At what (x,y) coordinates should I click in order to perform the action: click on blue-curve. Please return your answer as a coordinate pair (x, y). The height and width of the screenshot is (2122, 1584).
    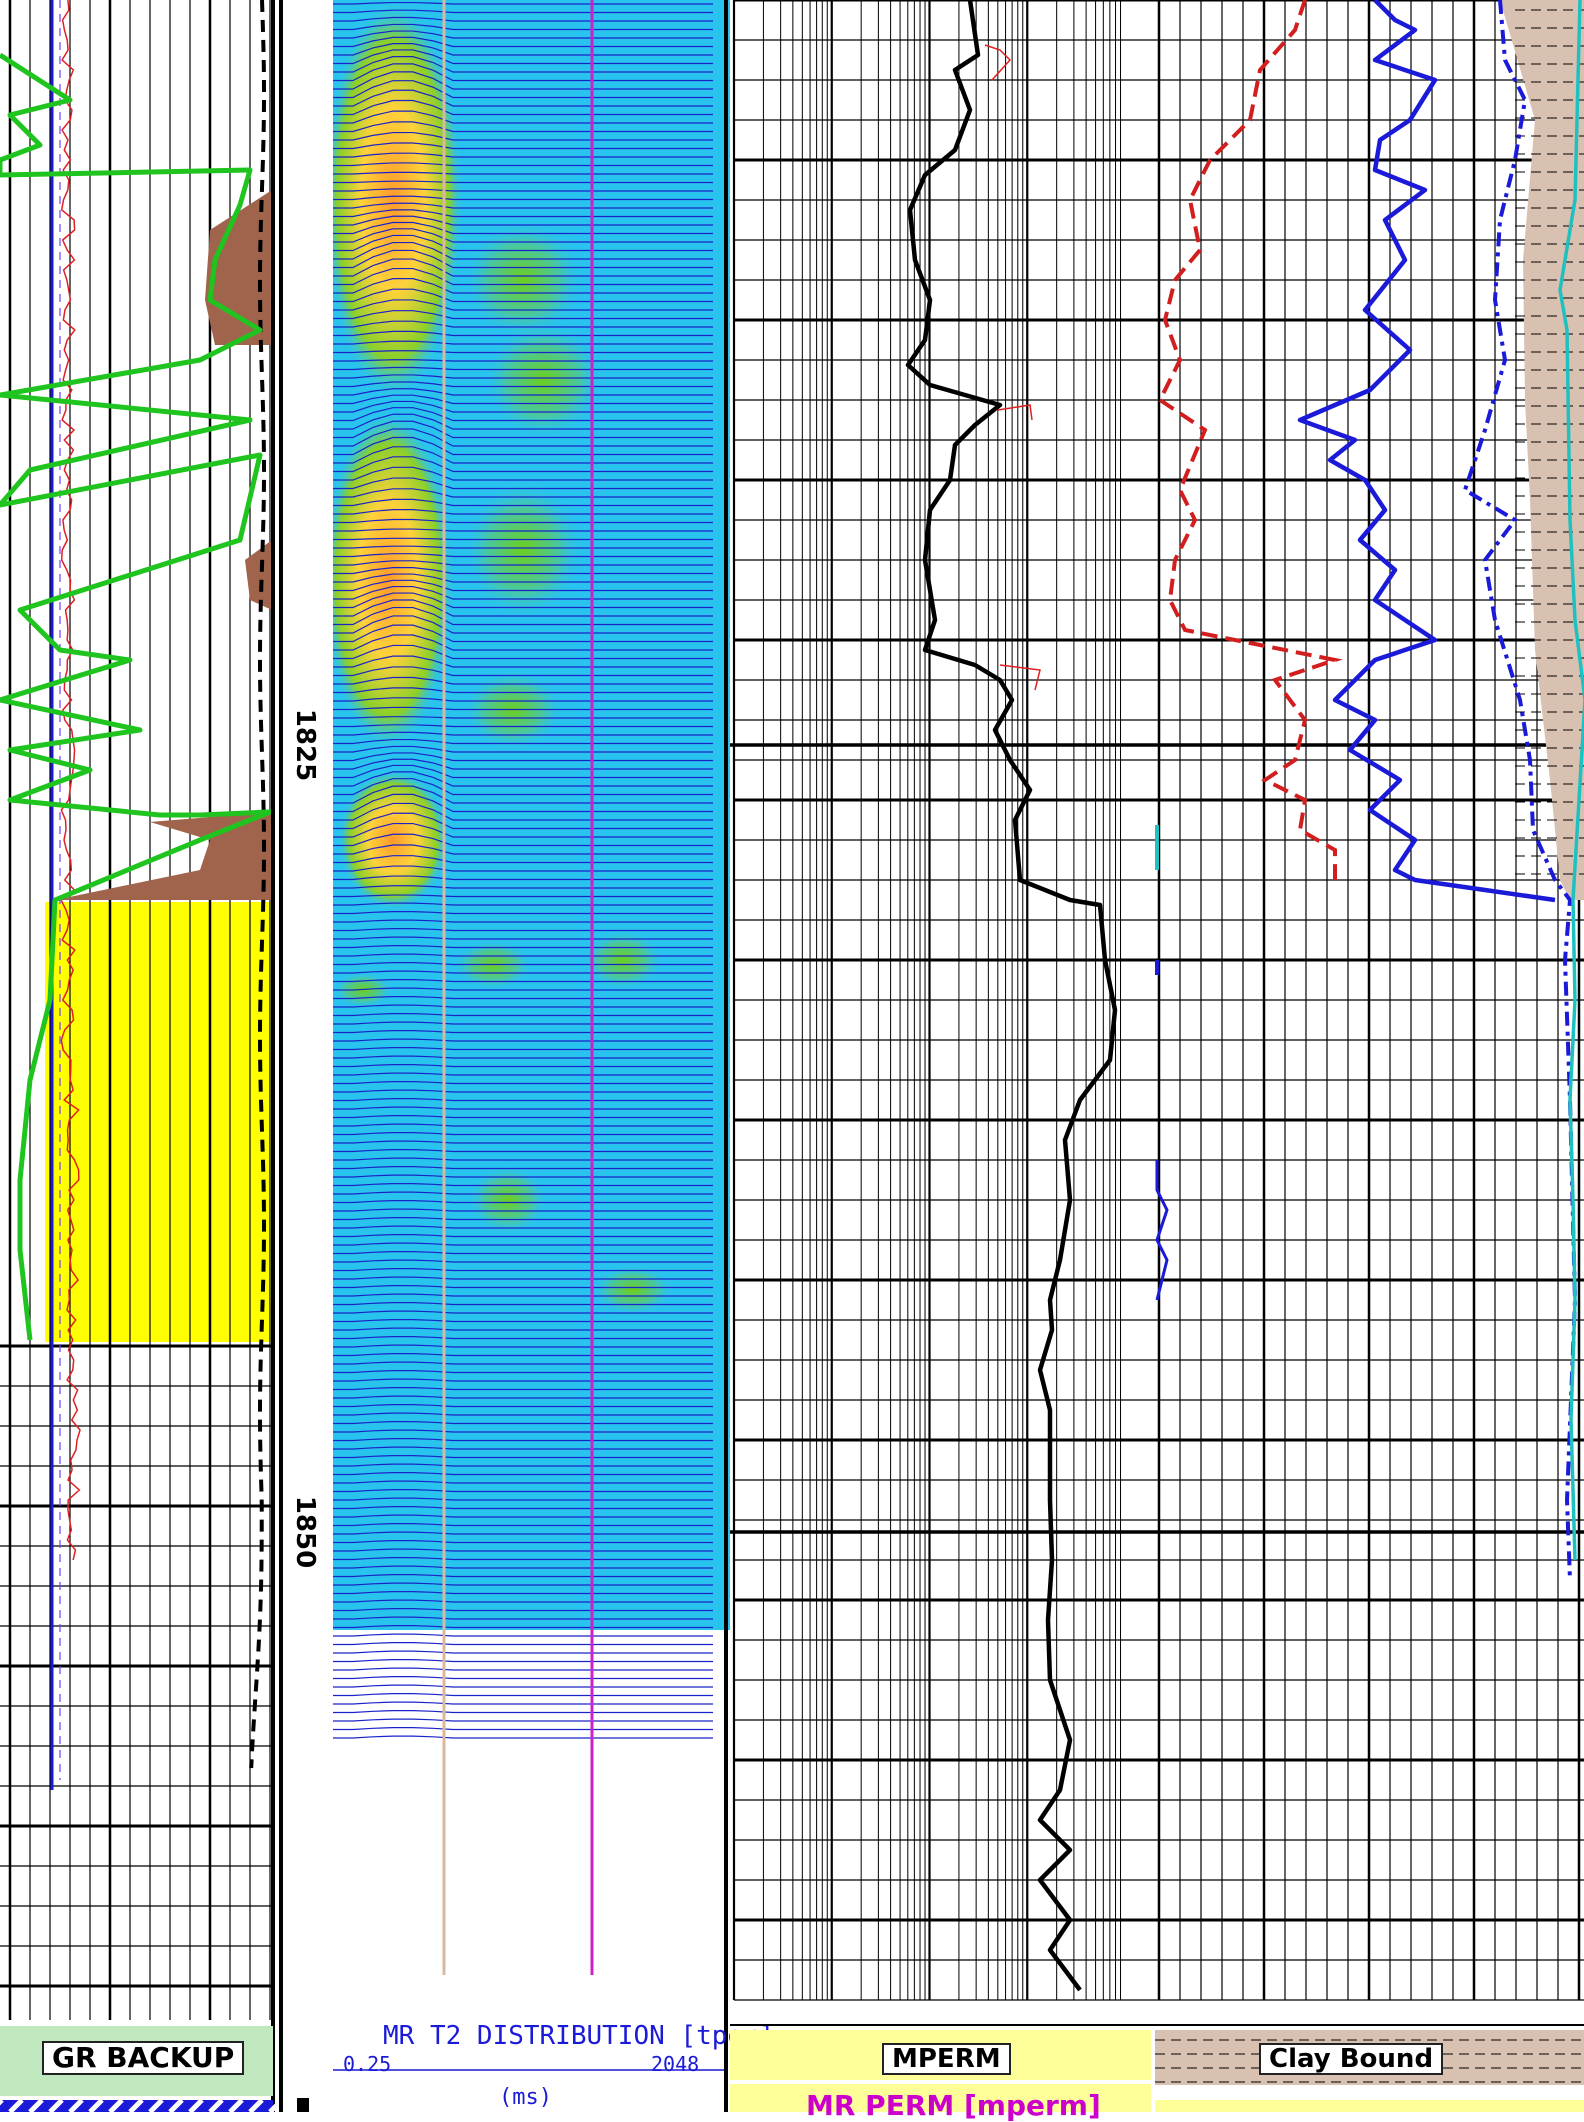
    Looking at the image, I should click on (1426, 451).